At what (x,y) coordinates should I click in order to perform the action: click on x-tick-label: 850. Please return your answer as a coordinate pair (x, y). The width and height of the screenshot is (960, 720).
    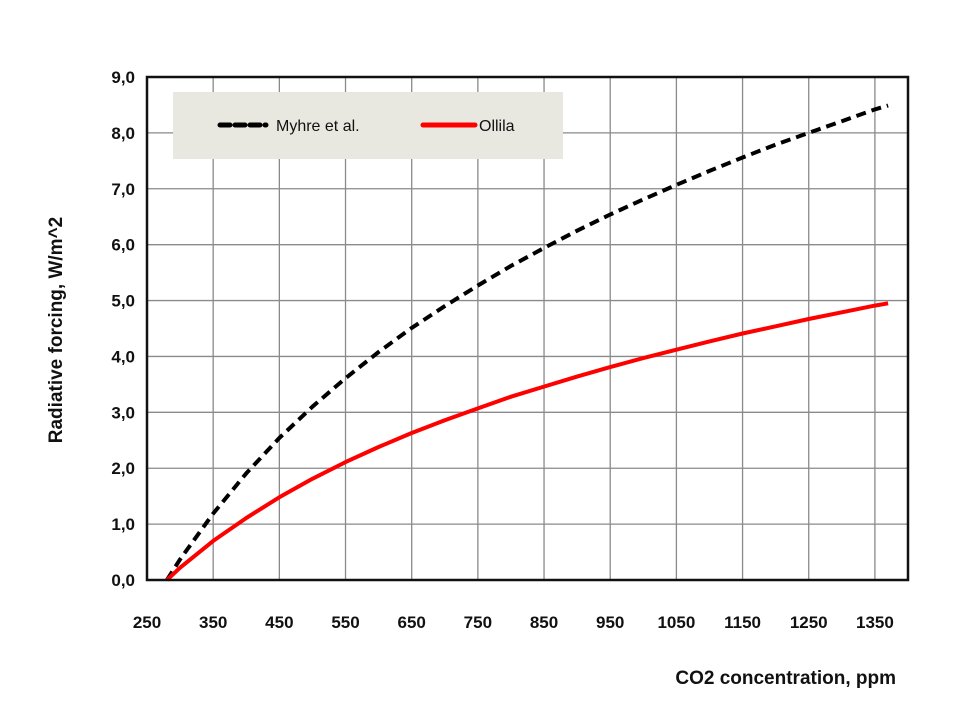
    Looking at the image, I should click on (544, 622).